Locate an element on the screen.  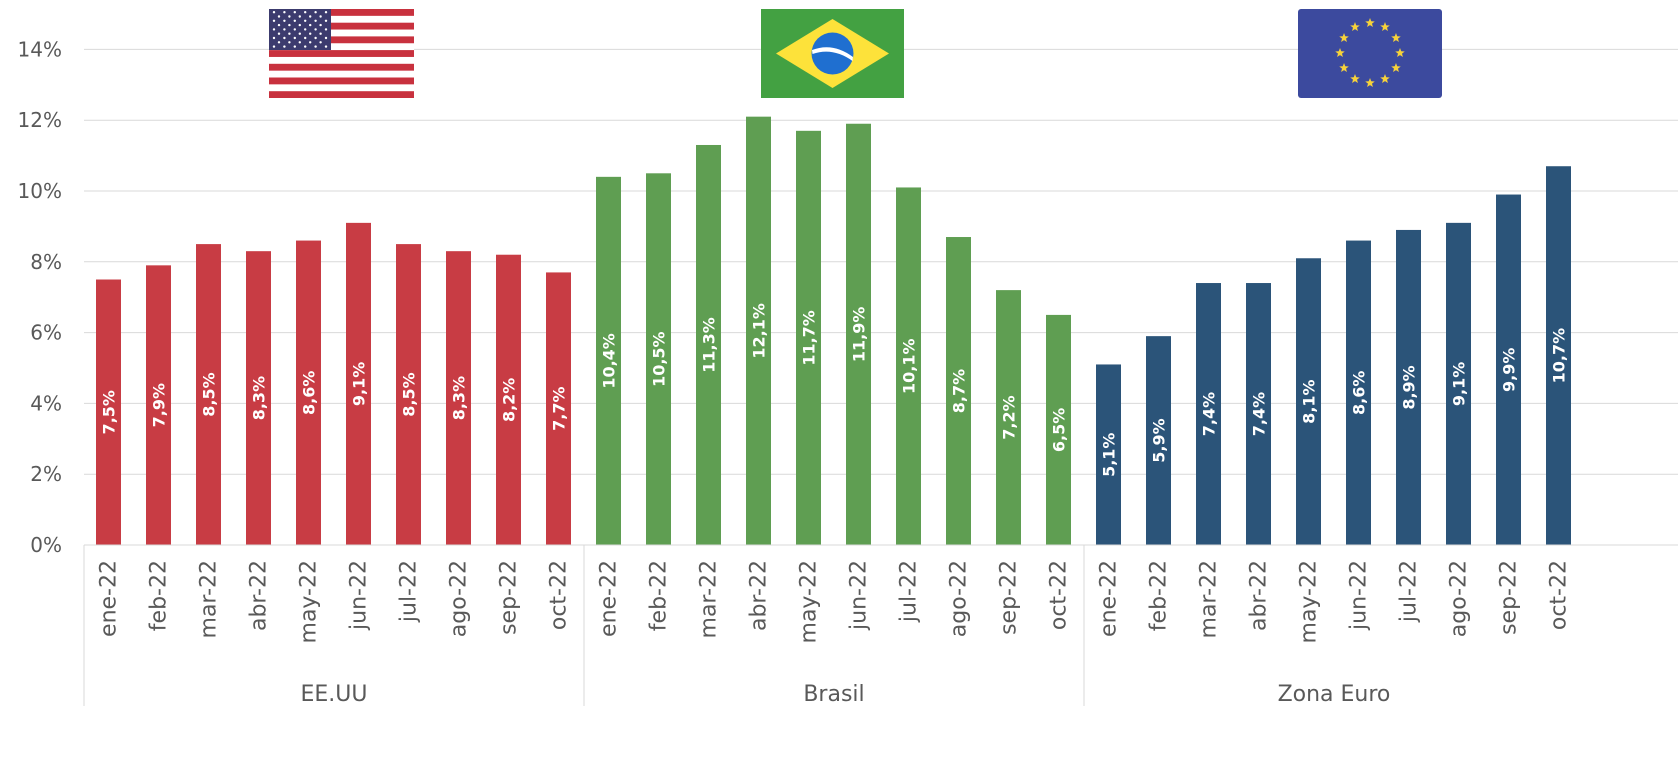
eu-flag is located at coordinates (1370, 53).